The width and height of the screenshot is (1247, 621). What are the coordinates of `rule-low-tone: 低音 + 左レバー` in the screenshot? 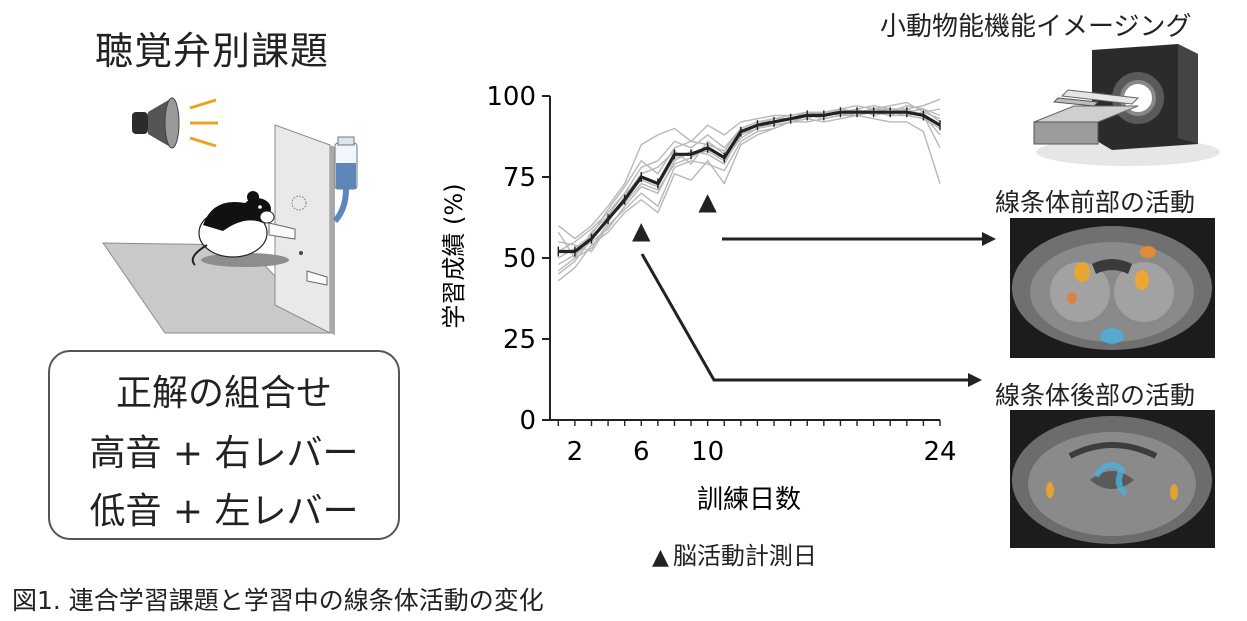 It's located at (224, 511).